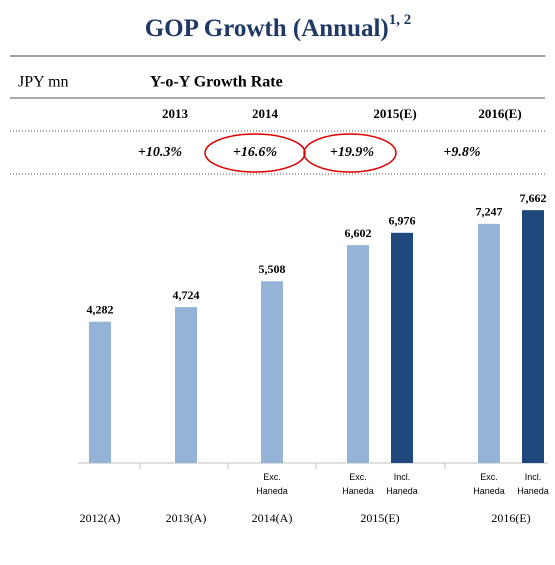  Describe the element at coordinates (272, 518) in the screenshot. I see `x-tick-label: 2014(A)` at that location.